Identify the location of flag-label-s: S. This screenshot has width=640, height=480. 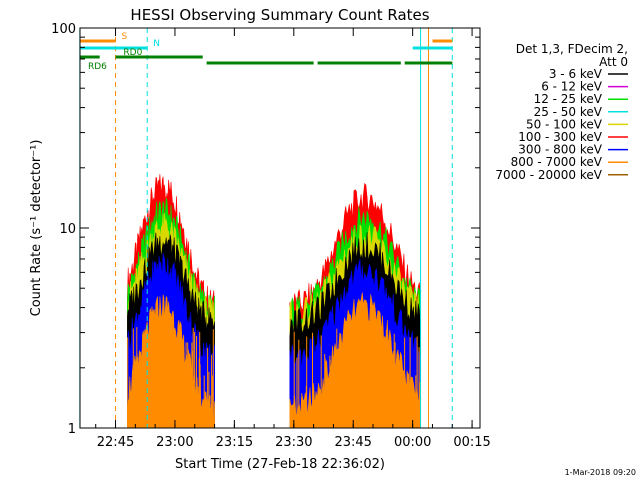
(125, 37).